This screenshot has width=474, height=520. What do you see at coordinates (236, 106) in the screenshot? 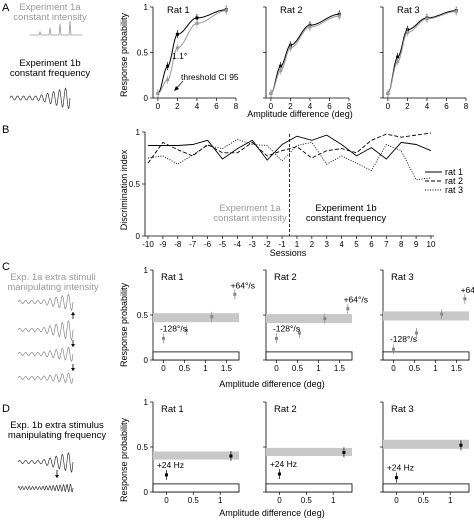
I see `a-x-tick-label: 8` at bounding box center [236, 106].